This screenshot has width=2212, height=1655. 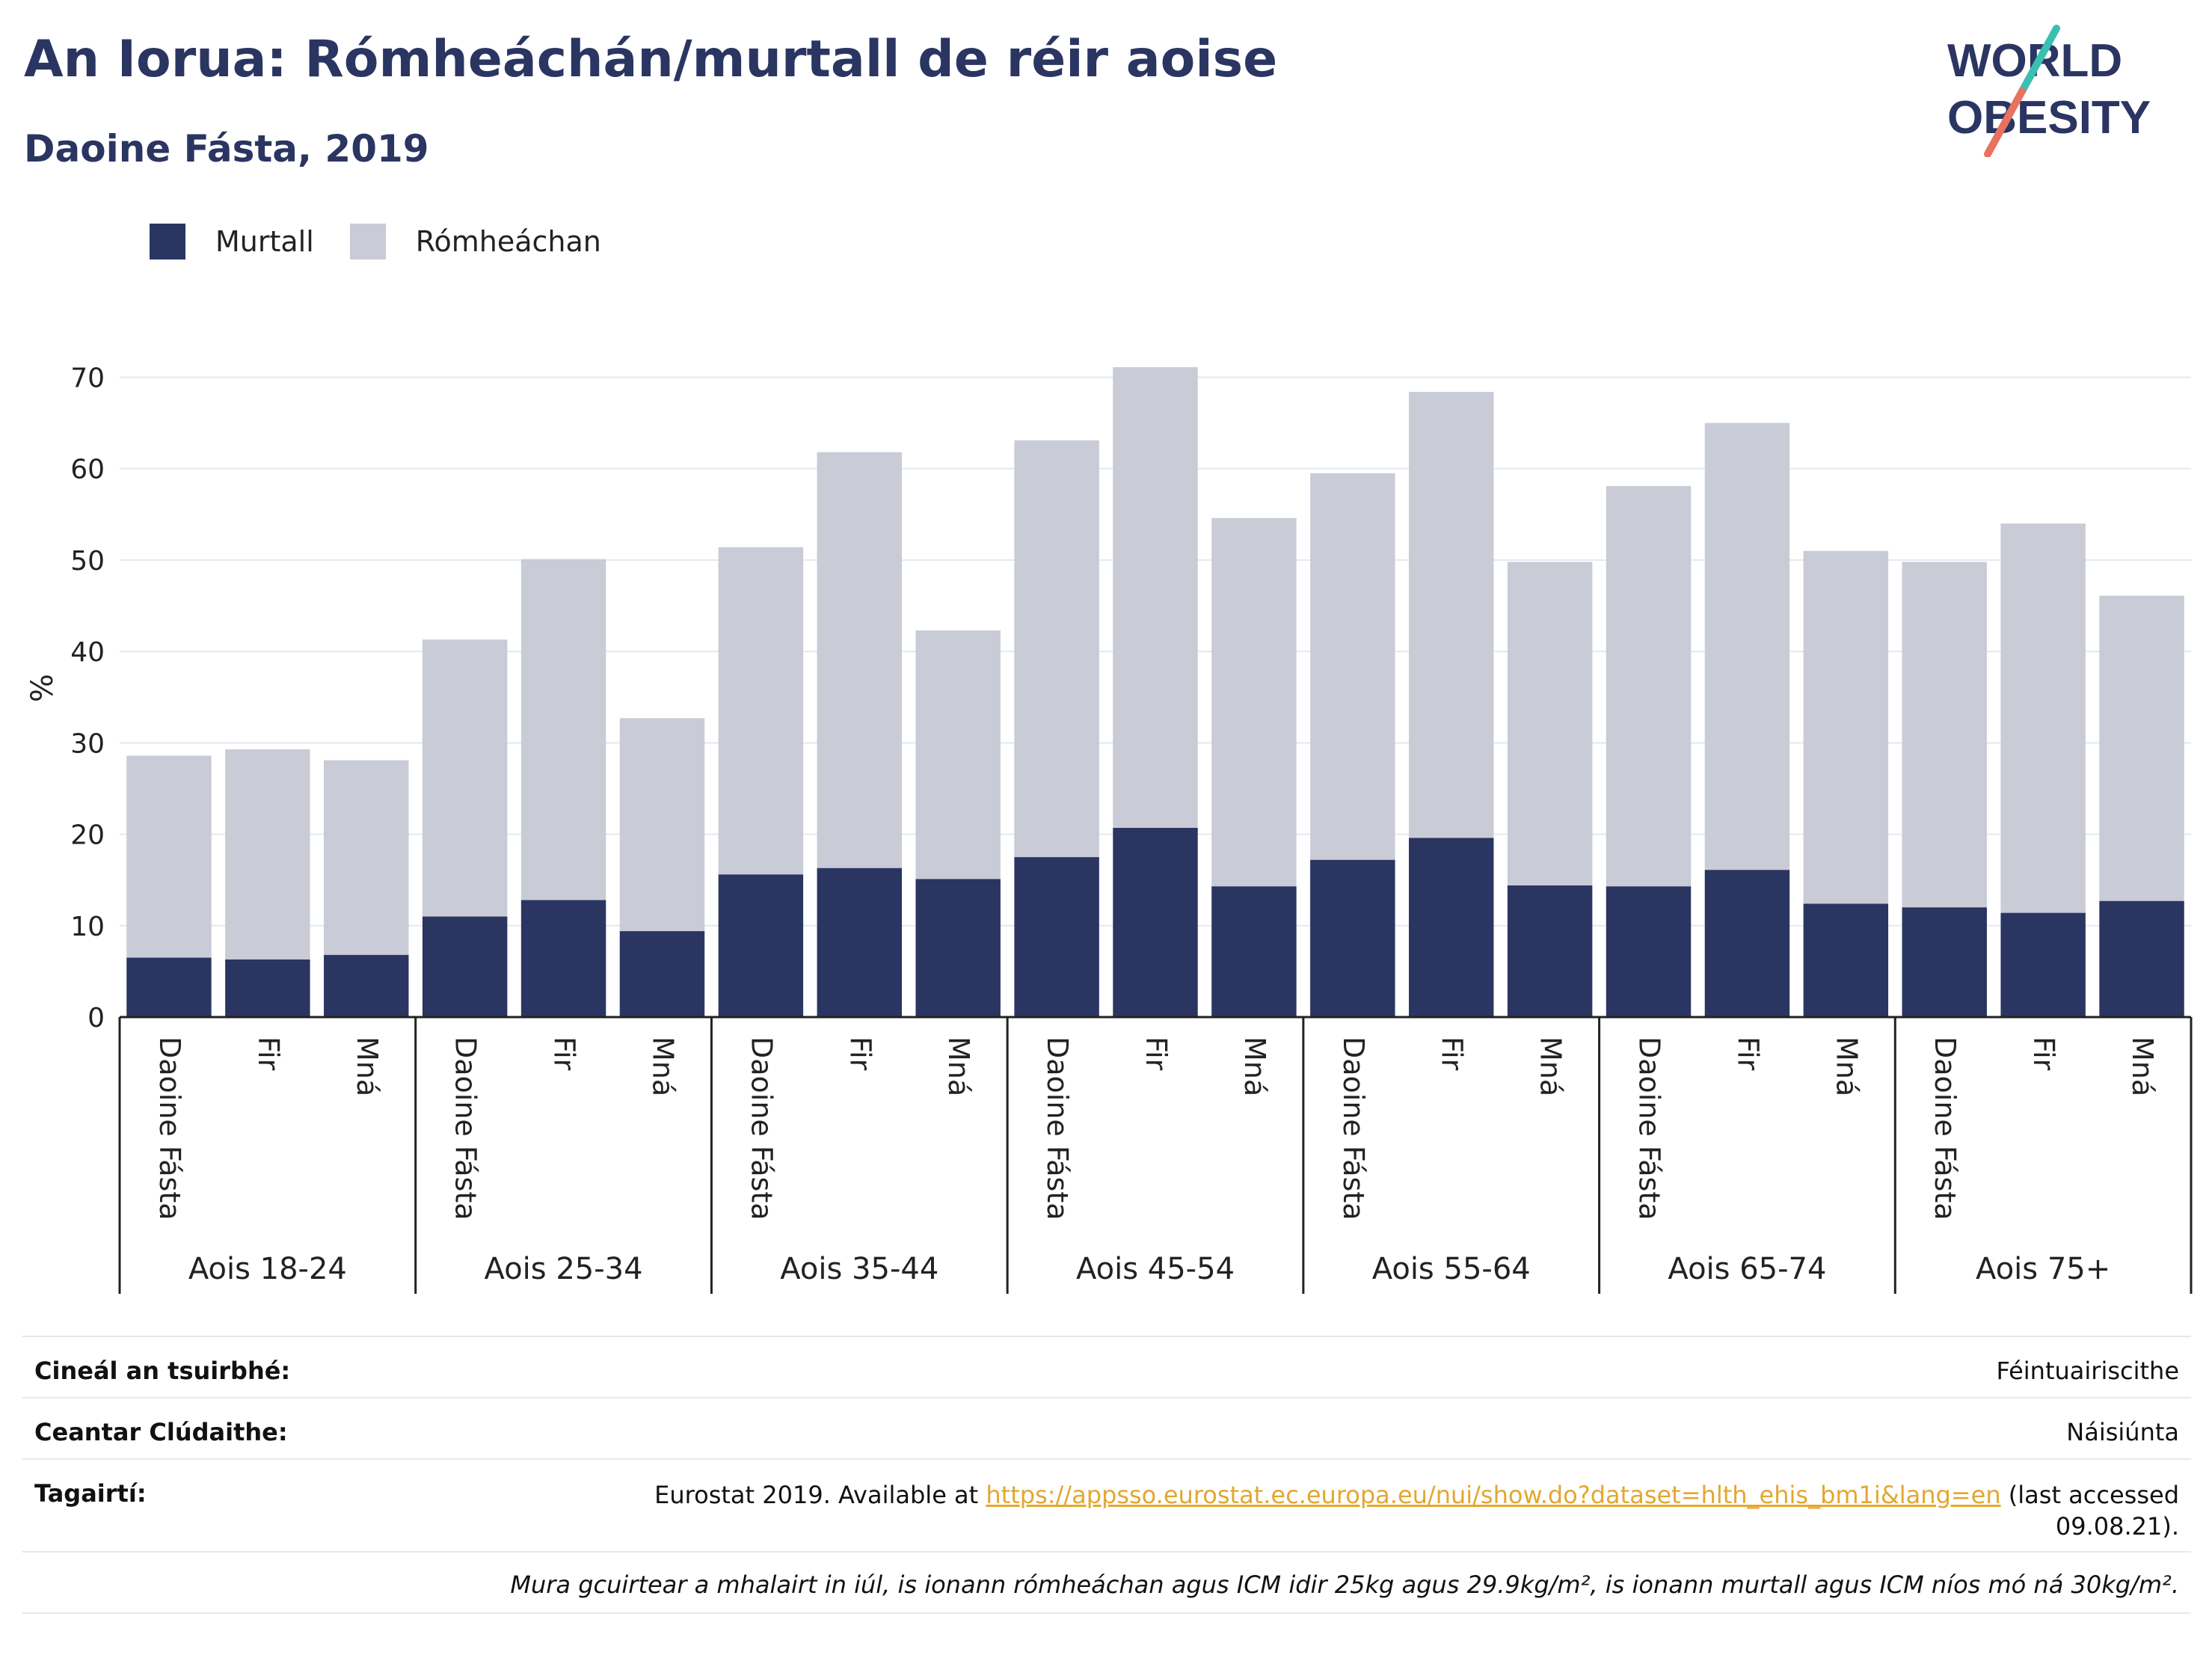 What do you see at coordinates (90, 1493) in the screenshot?
I see `references-label: Tagairtí:` at bounding box center [90, 1493].